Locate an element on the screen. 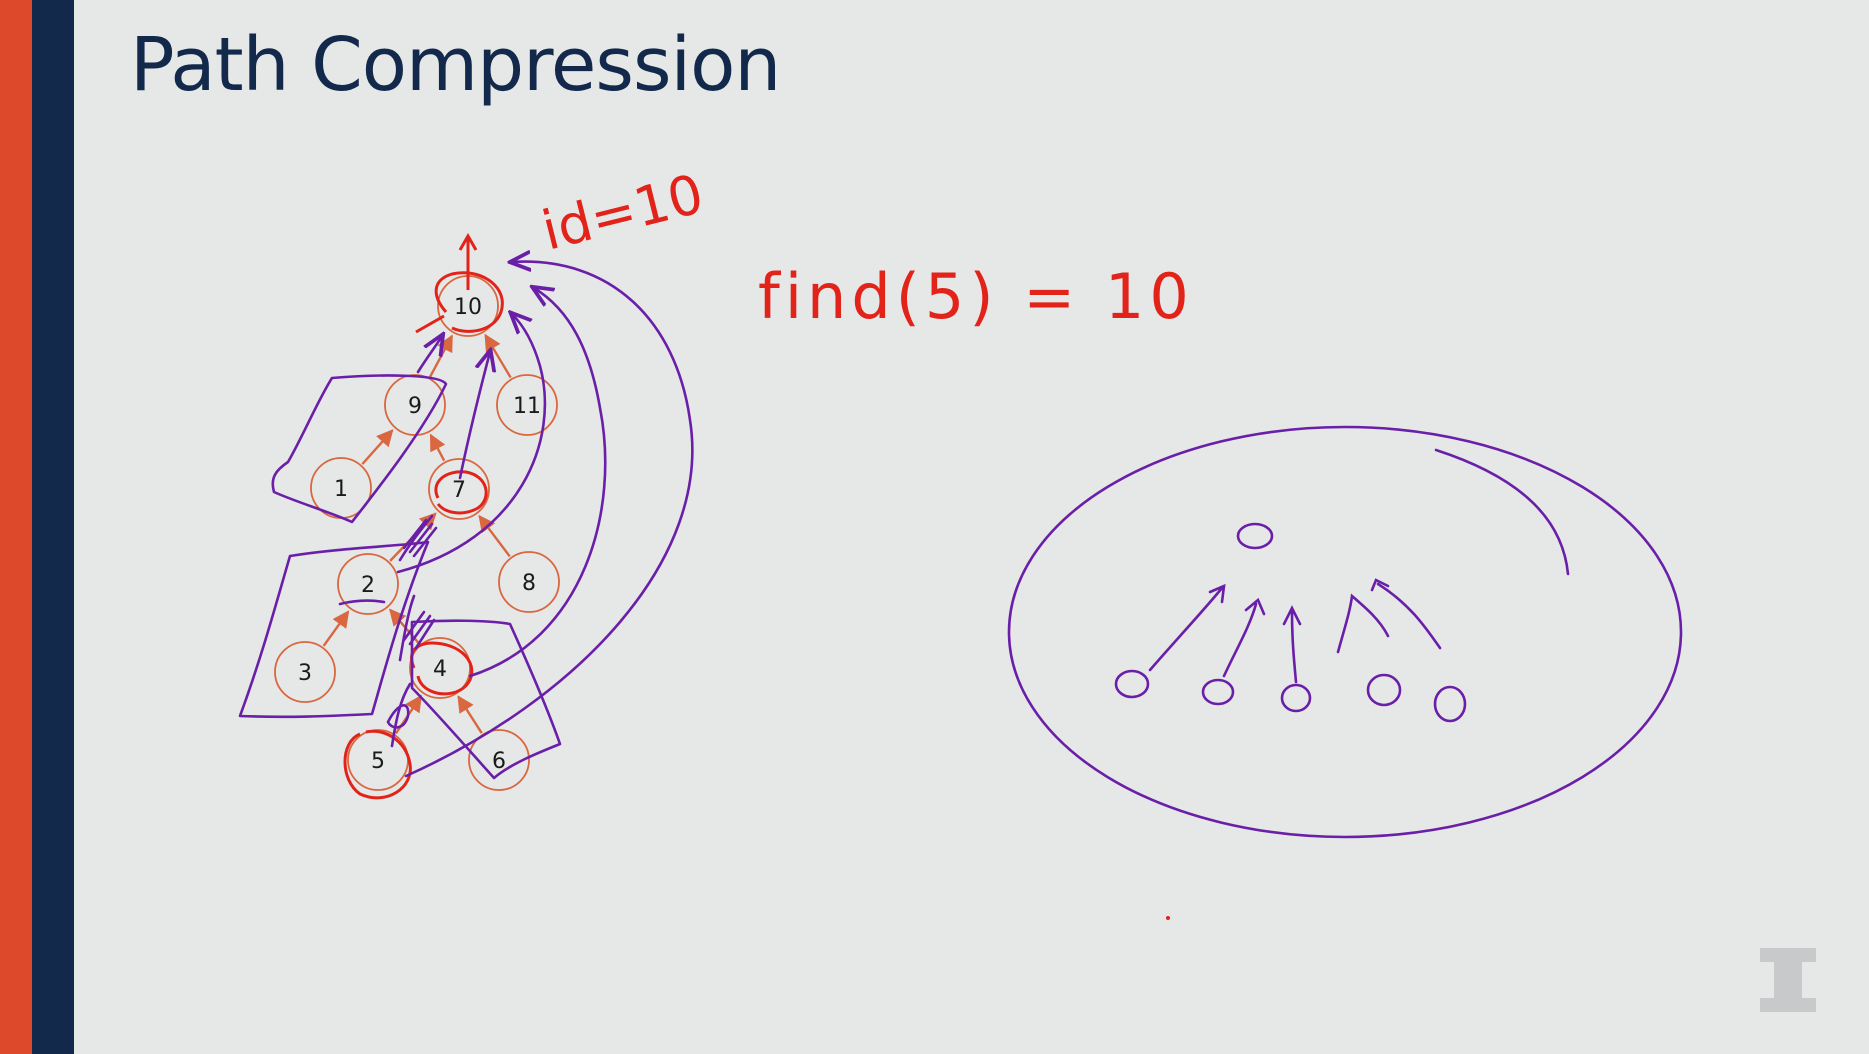 Image resolution: width=1869 pixels, height=1054 pixels. tree-node-label: 10 is located at coordinates (468, 307).